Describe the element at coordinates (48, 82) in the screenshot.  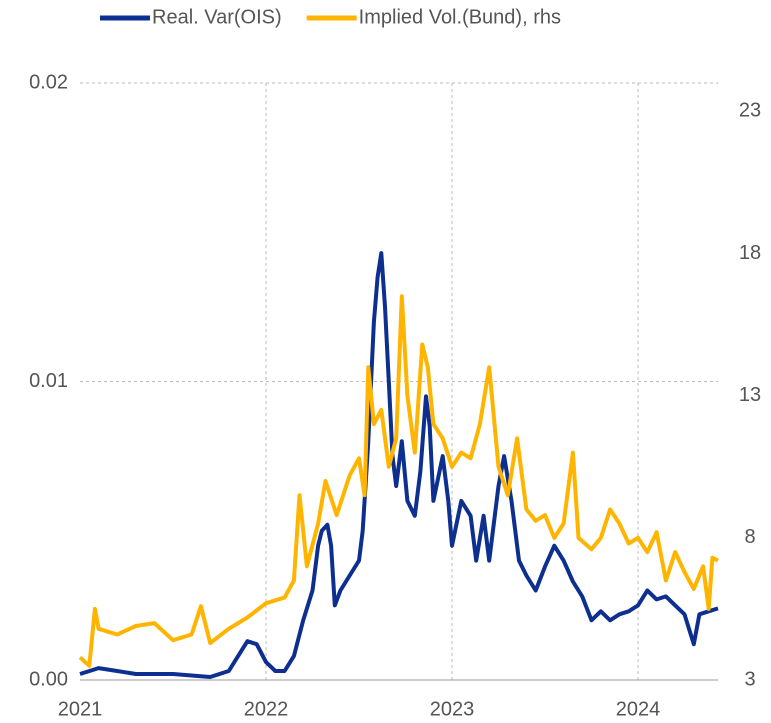
I see `y-tick-label: 0.02` at that location.